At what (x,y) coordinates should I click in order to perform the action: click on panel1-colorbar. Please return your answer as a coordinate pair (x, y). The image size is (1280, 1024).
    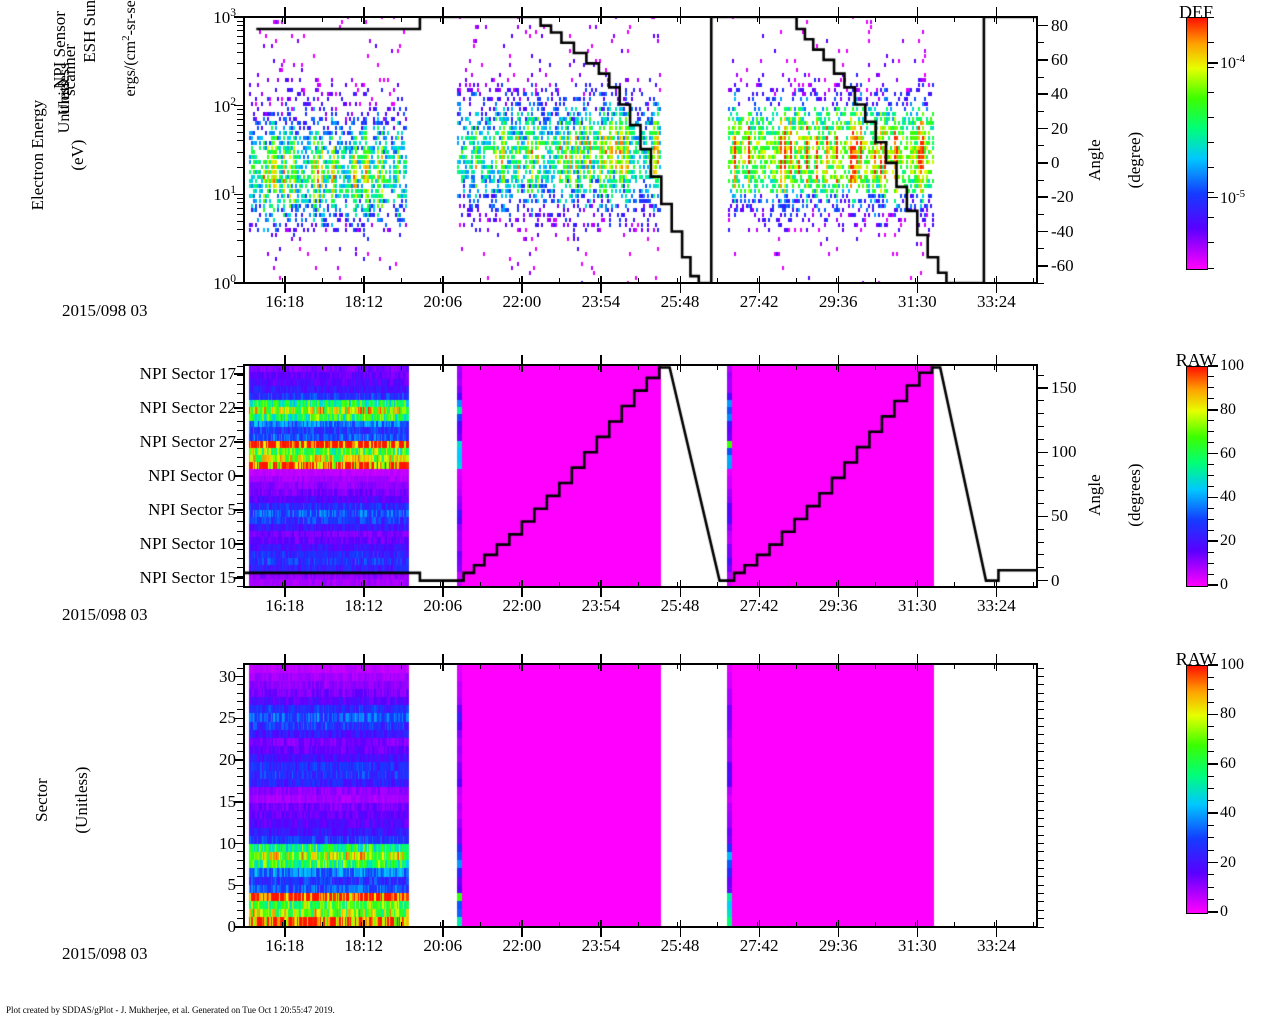
    Looking at the image, I should click on (1197, 143).